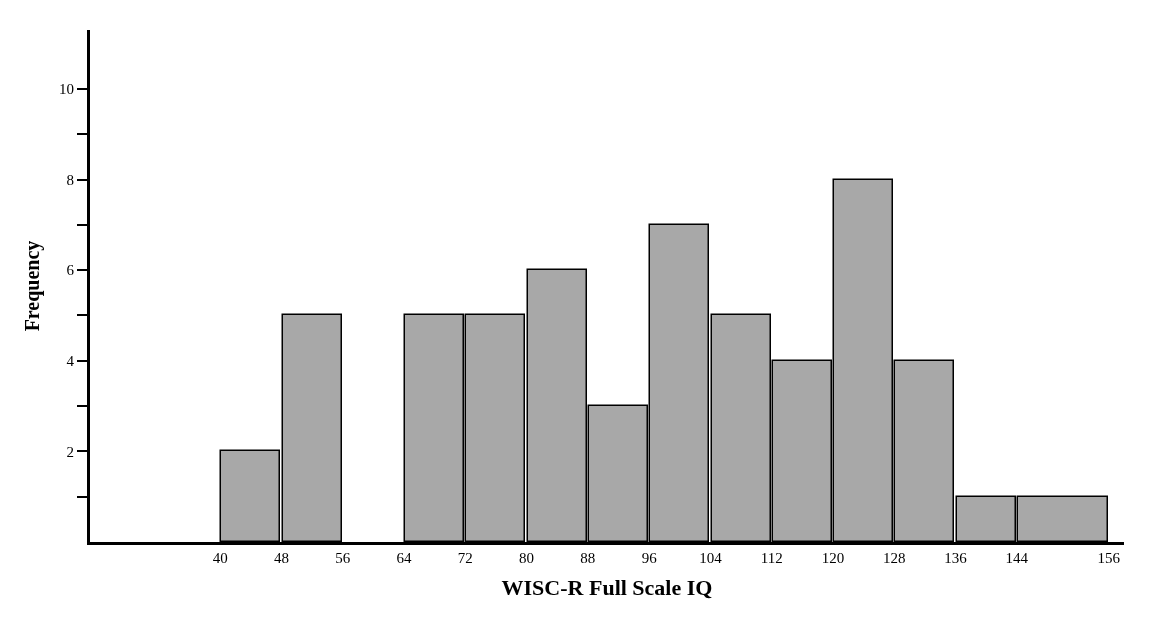 This screenshot has width=1154, height=642. Describe the element at coordinates (281, 558) in the screenshot. I see `x-tick-label: 48` at that location.